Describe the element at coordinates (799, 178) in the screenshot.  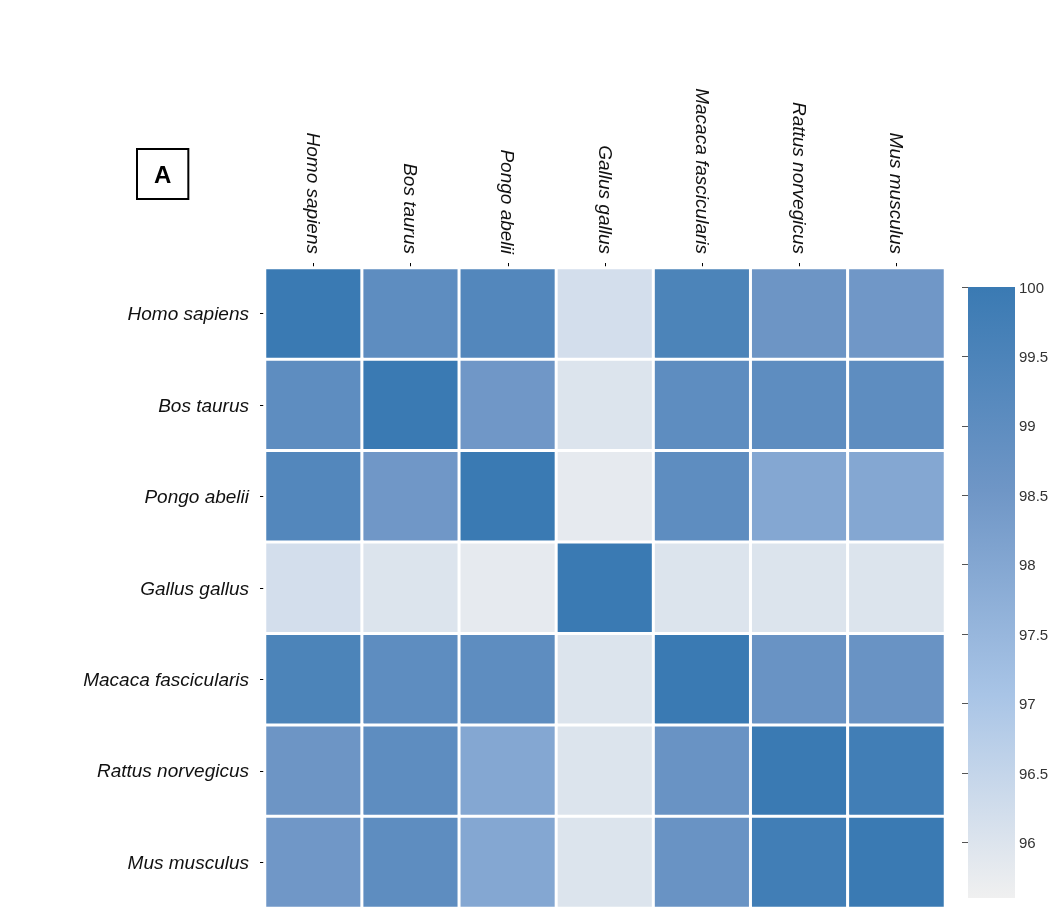
I see `x-tick-label: Rattus norvegicus` at that location.